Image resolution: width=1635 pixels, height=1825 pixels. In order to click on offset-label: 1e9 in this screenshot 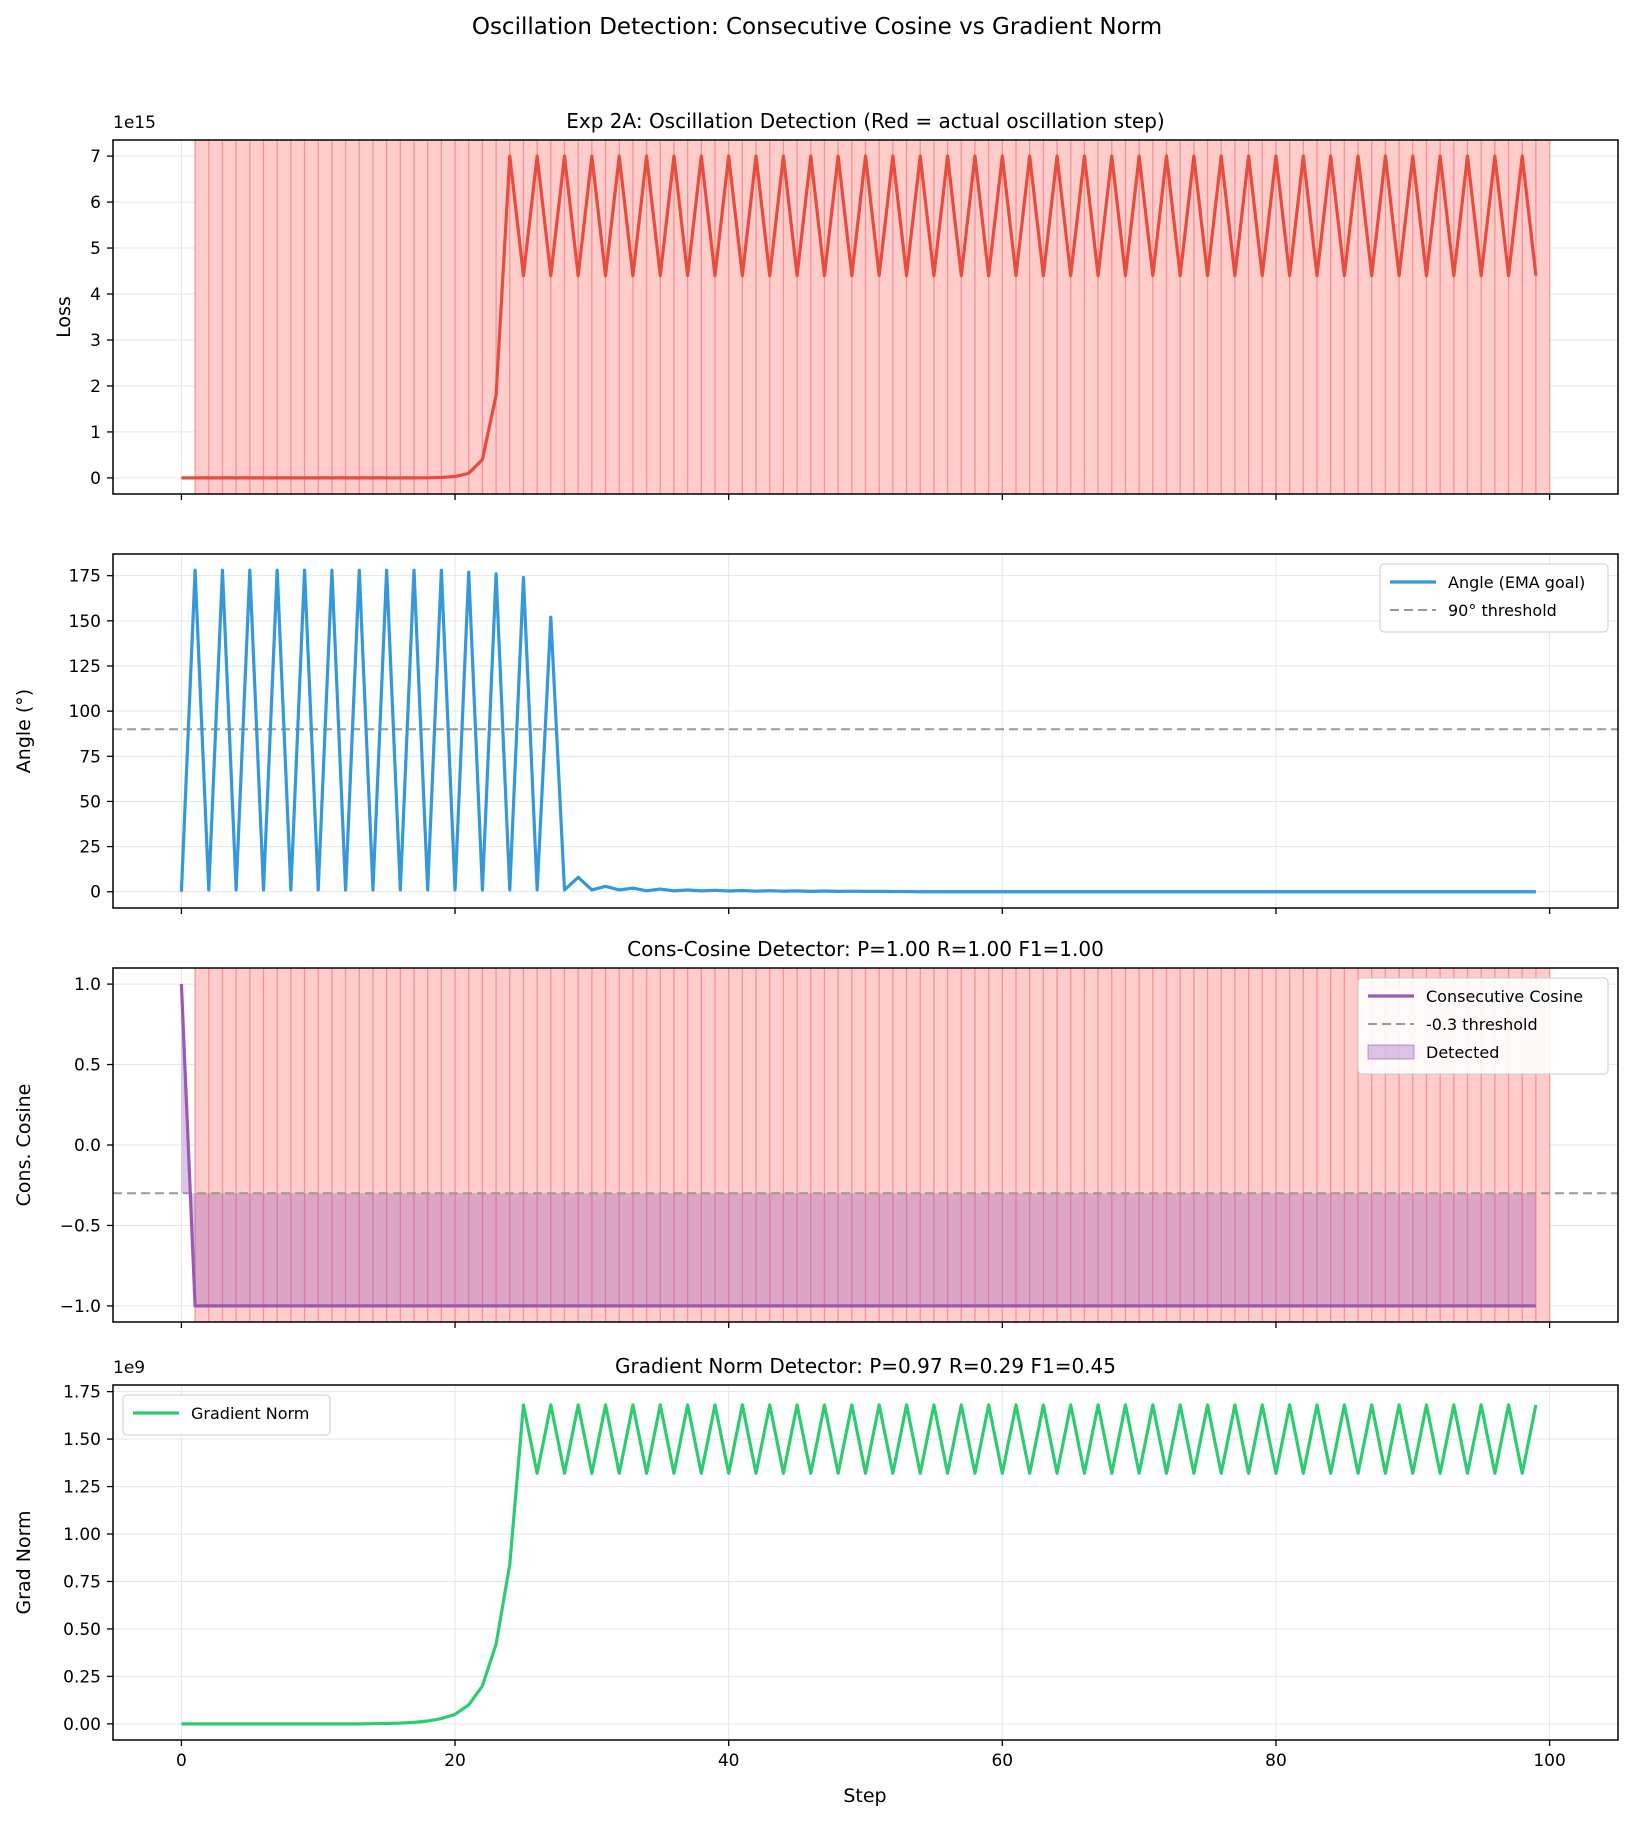, I will do `click(129, 1368)`.